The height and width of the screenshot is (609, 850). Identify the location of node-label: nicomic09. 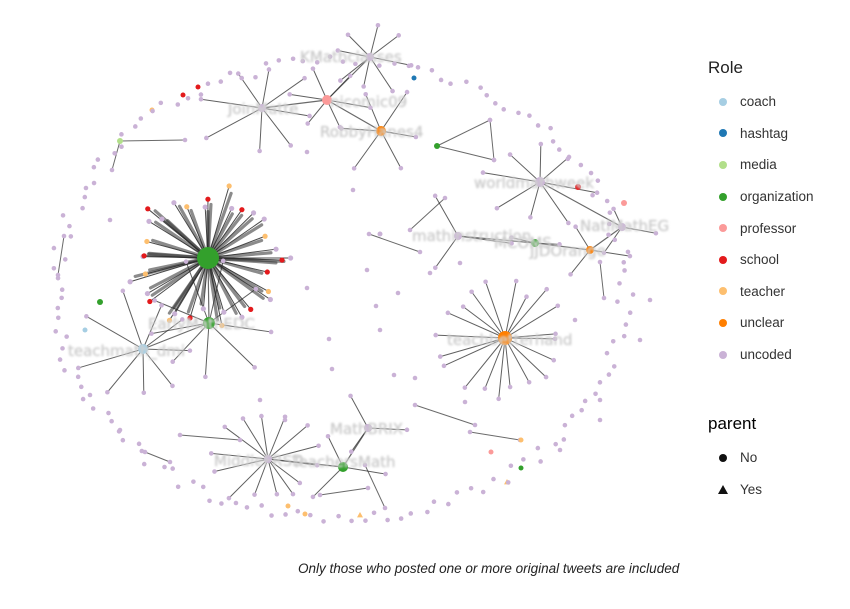
(368, 102).